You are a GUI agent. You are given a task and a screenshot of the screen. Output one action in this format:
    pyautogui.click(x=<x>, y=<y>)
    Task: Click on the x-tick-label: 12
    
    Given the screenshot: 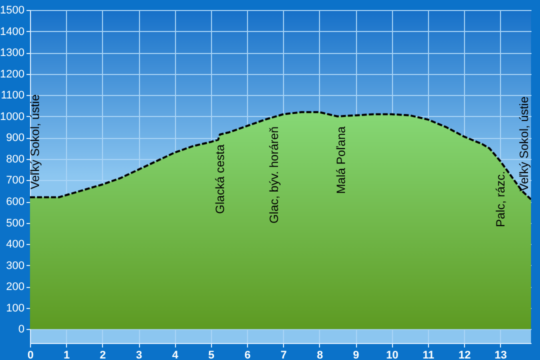 What is the action you would take?
    pyautogui.click(x=464, y=355)
    